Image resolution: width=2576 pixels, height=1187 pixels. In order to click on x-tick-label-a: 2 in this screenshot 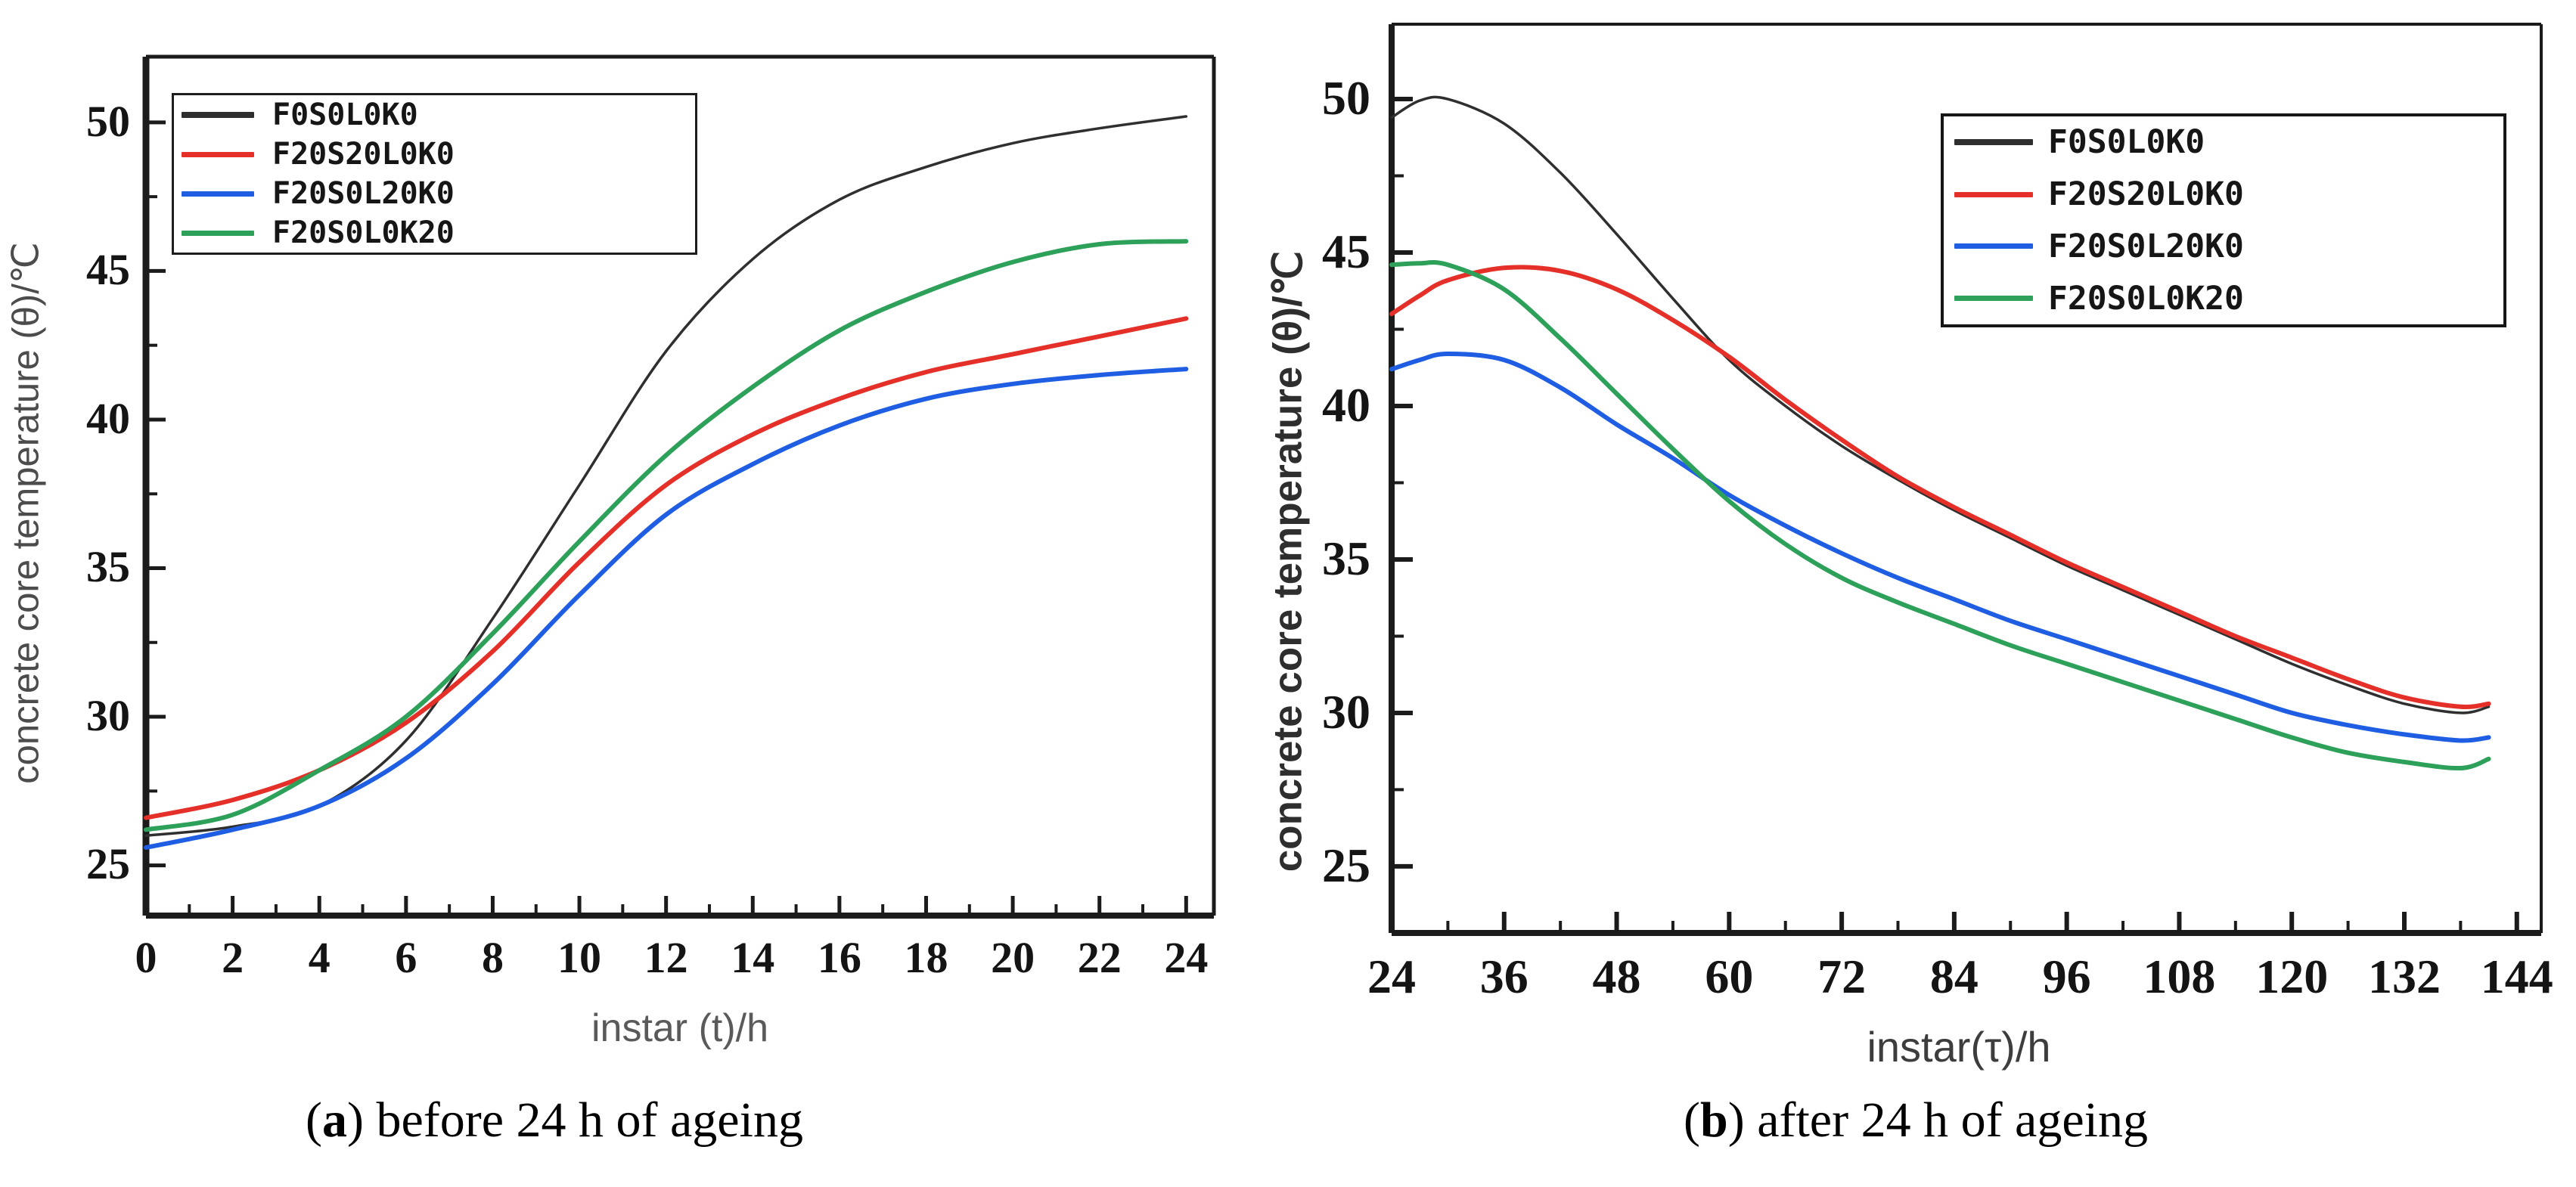, I will do `click(233, 958)`.